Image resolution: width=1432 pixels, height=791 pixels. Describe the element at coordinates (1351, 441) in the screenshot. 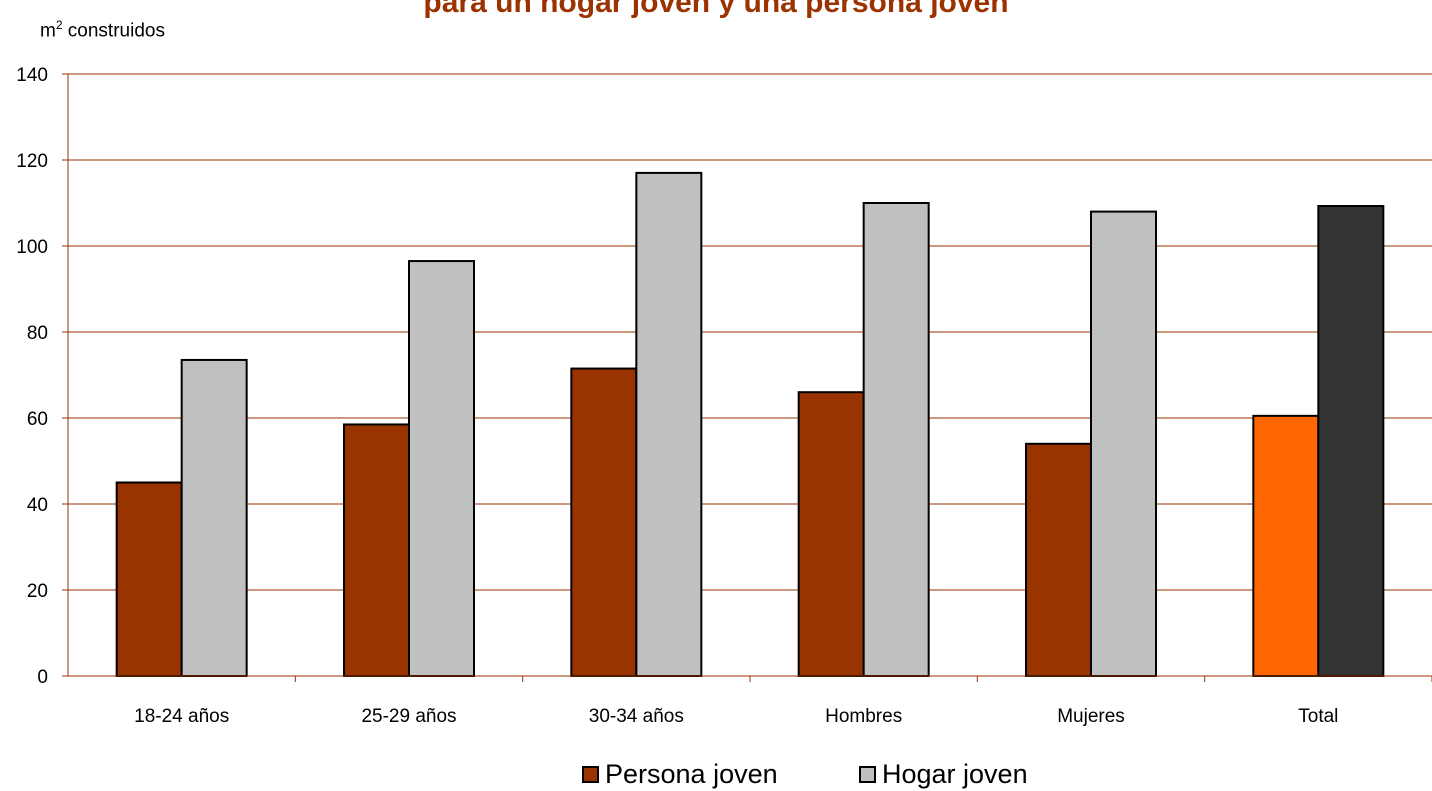

I see `bar-hogar-joven-total` at that location.